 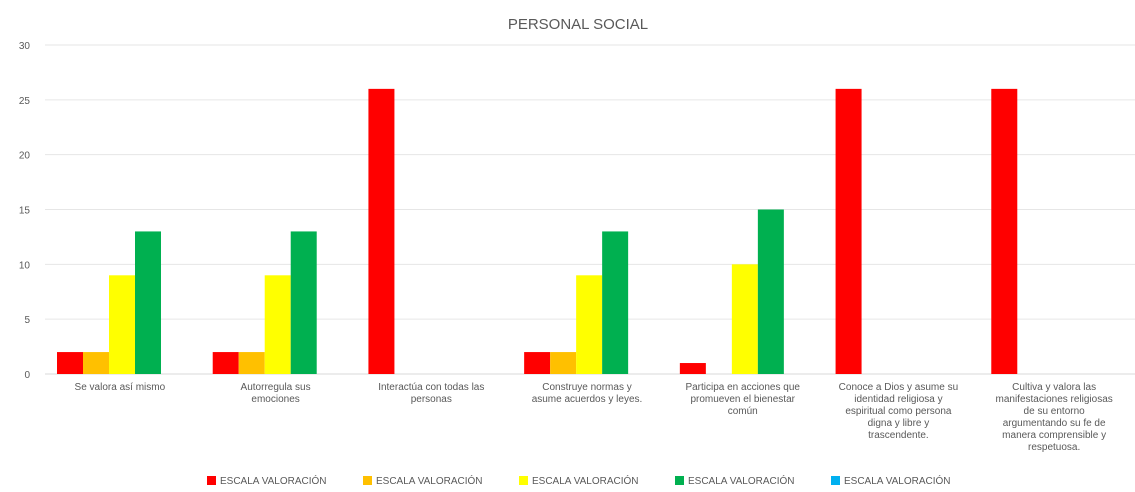 I want to click on x-category-label-line: Conoce a Dios y asume su, so click(x=899, y=387).